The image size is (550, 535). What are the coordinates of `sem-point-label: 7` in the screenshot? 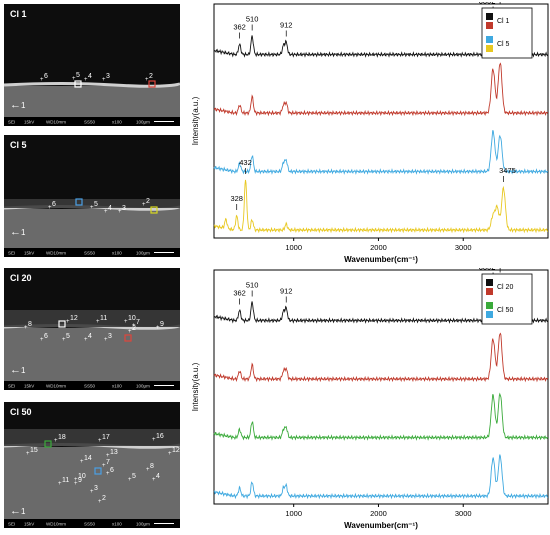 It's located at (108, 462).